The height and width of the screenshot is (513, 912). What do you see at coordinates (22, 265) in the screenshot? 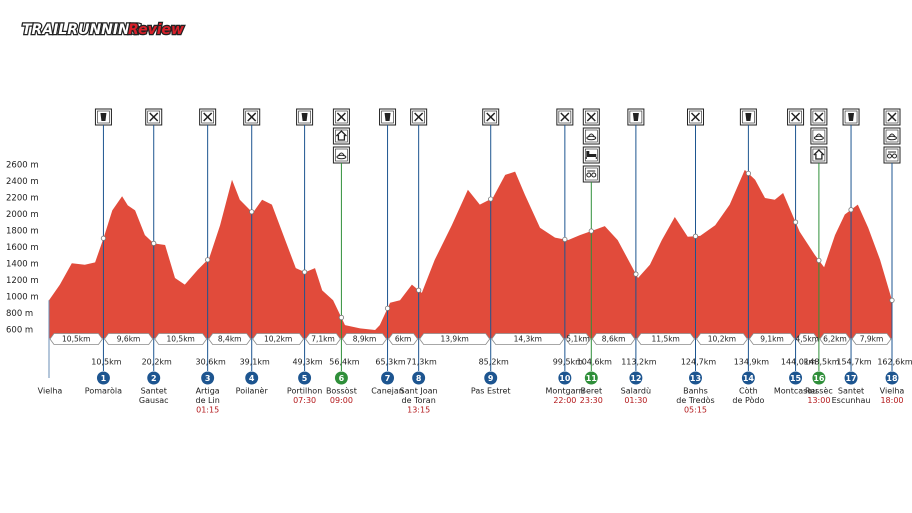
I see `y-tick-label: 1400 m` at bounding box center [22, 265].